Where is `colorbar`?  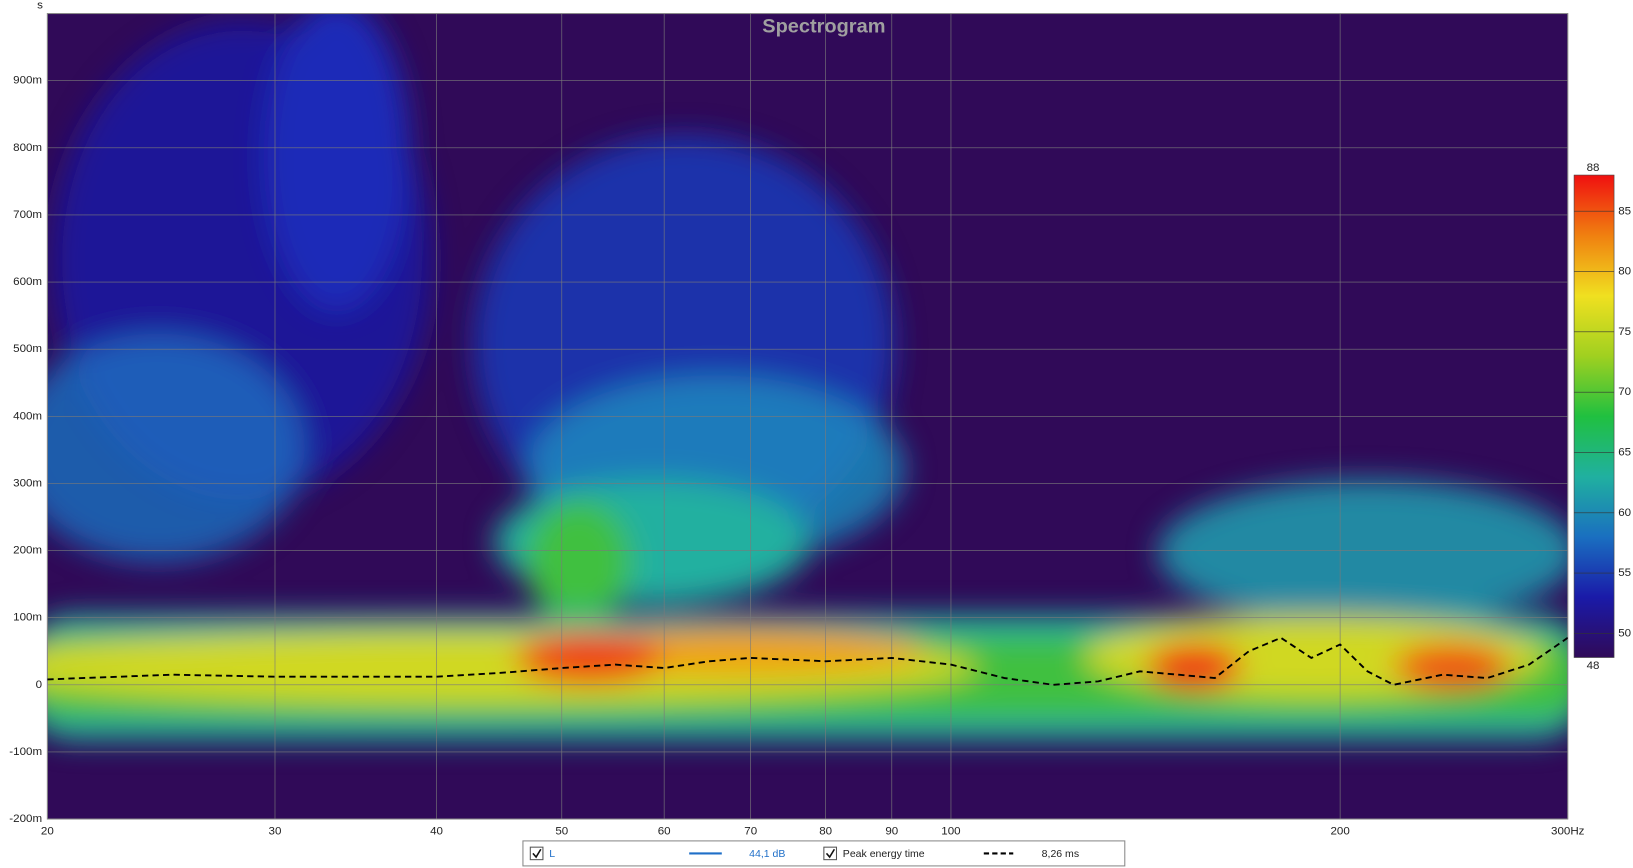 colorbar is located at coordinates (1594, 416).